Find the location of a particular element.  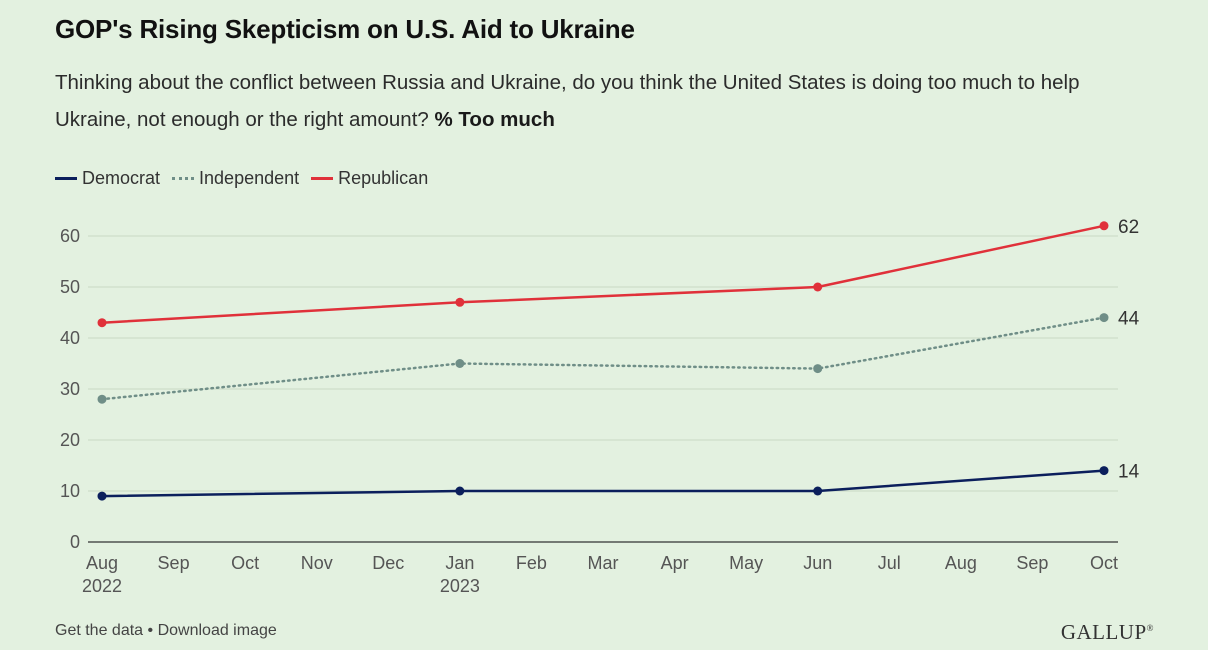

end-label-democrat: 14 is located at coordinates (1129, 472).